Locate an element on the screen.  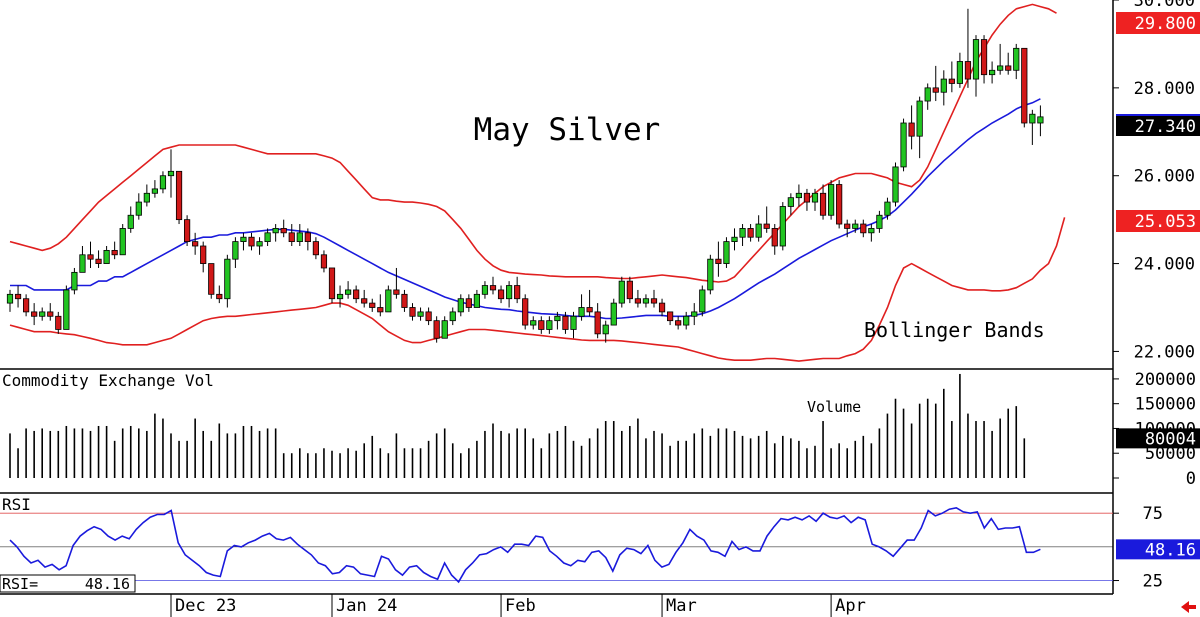
rsi-y-axis: 75 25 is located at coordinates (1138, 548).